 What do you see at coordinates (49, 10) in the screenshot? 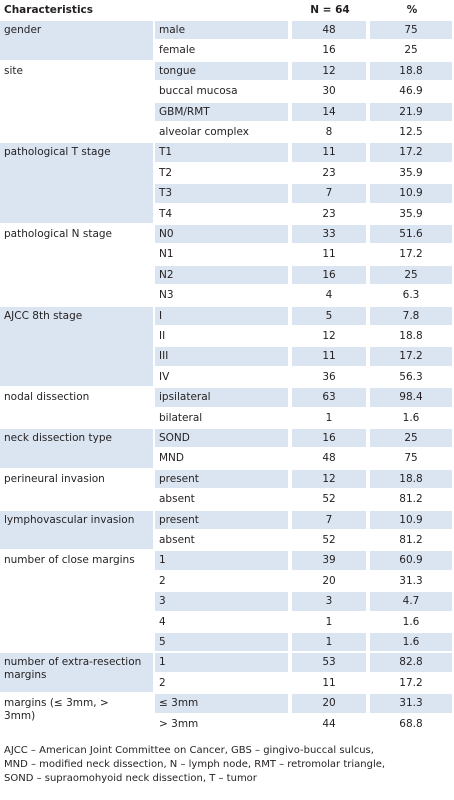
I see `header-cell: Characteristics` at bounding box center [49, 10].